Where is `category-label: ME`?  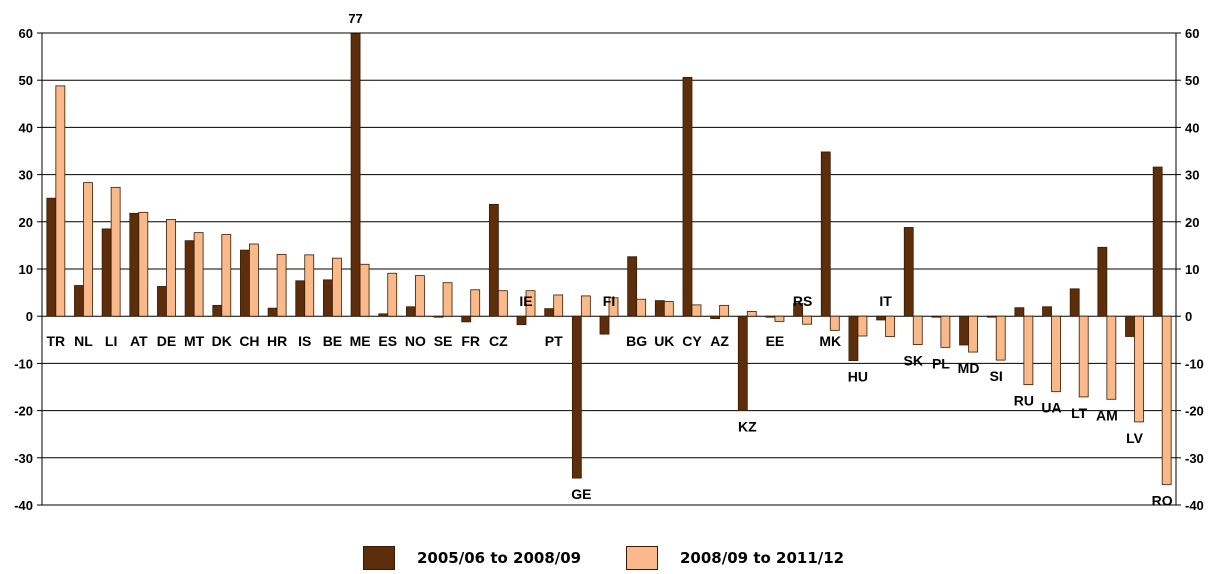 category-label: ME is located at coordinates (360, 341).